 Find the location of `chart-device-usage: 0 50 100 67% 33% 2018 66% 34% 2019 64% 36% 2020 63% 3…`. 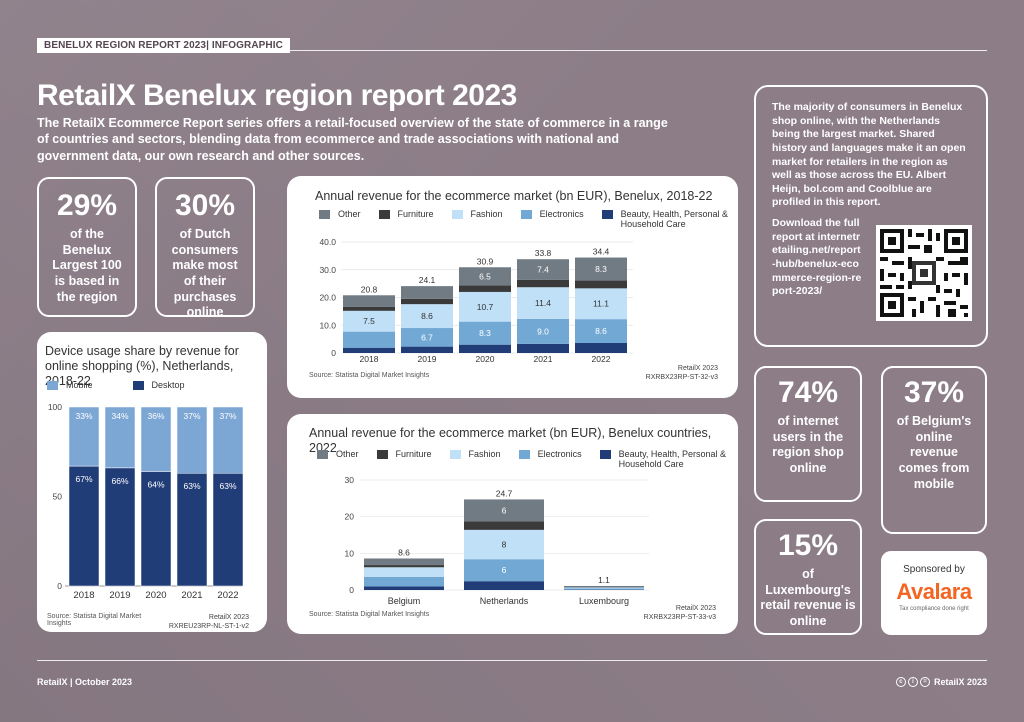

chart-device-usage: 0 50 100 67% 33% 2018 66% 34% 2019 64% 36% 2020 63% 3… is located at coordinates (146, 501).